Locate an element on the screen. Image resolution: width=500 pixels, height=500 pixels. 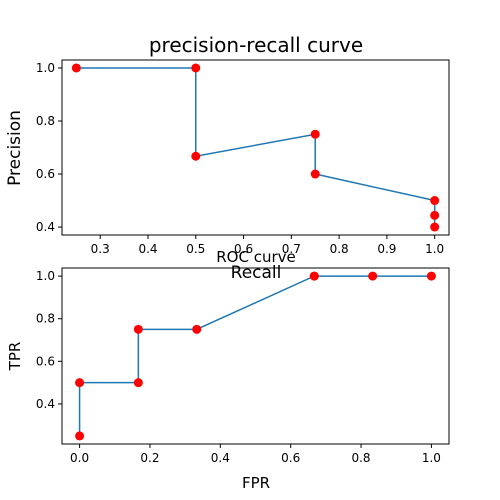
pr-x-axis-label: Recall is located at coordinates (256, 273).